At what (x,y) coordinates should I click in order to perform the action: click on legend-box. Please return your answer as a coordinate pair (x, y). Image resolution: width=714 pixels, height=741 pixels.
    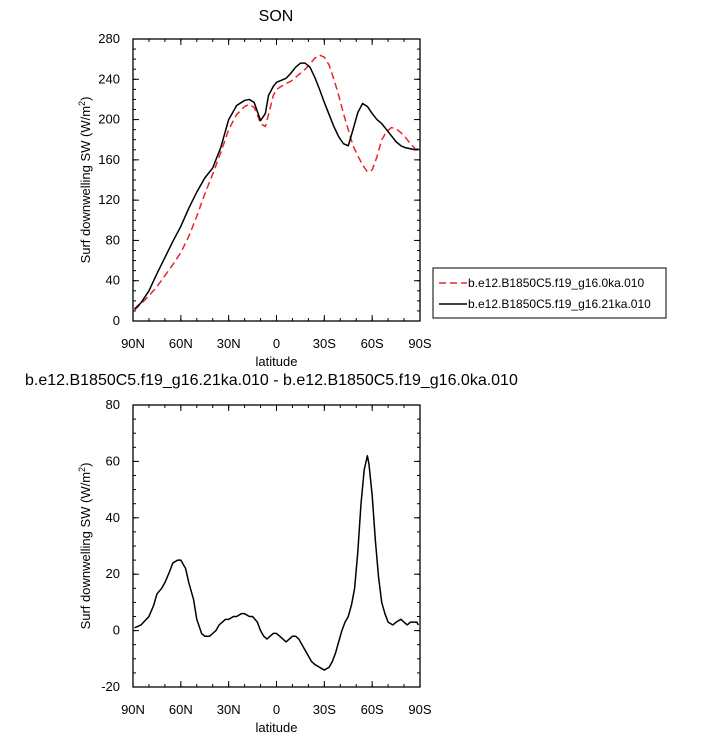
    Looking at the image, I should click on (549, 293).